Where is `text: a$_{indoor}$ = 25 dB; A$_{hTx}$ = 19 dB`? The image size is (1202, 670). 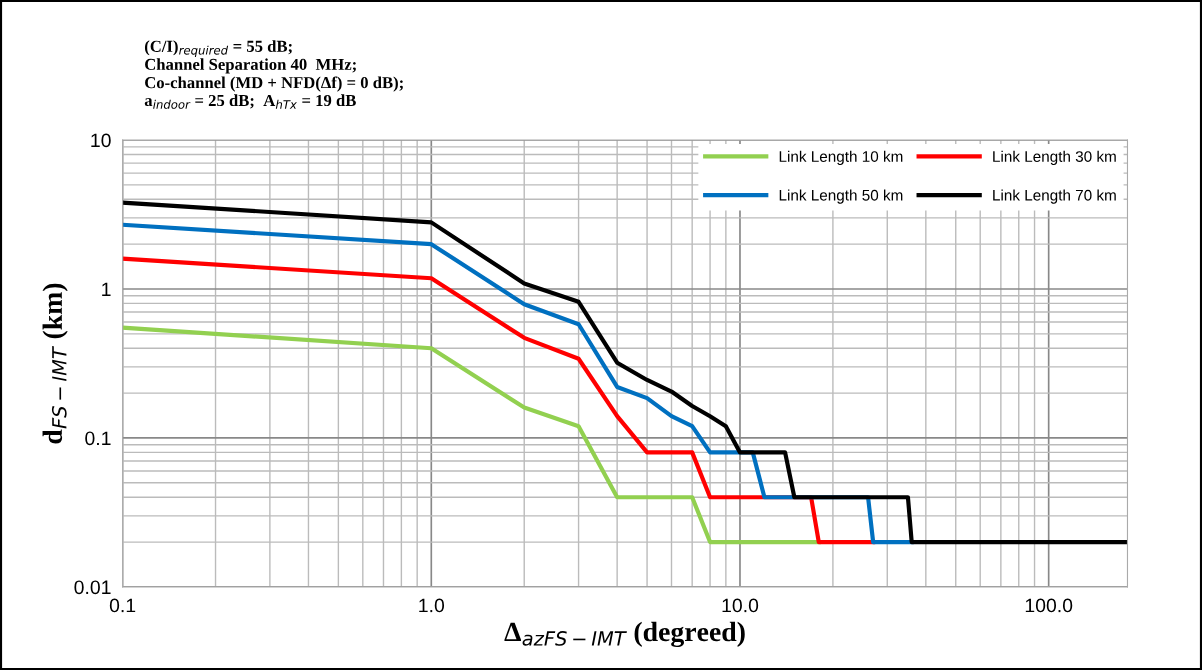
text: a$_{indoor}$ = 25 dB; A$_{hTx}$ = 19 dB is located at coordinates (250, 101).